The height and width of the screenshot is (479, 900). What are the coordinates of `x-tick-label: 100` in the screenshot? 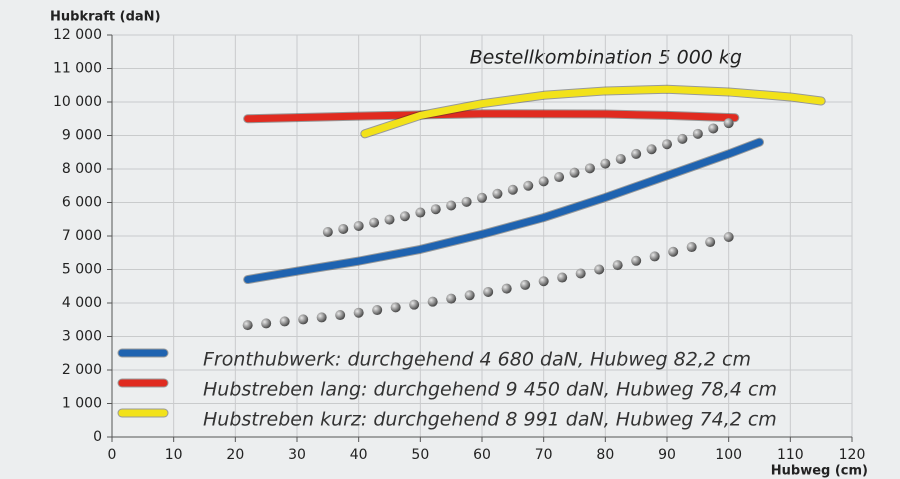 It's located at (728, 455).